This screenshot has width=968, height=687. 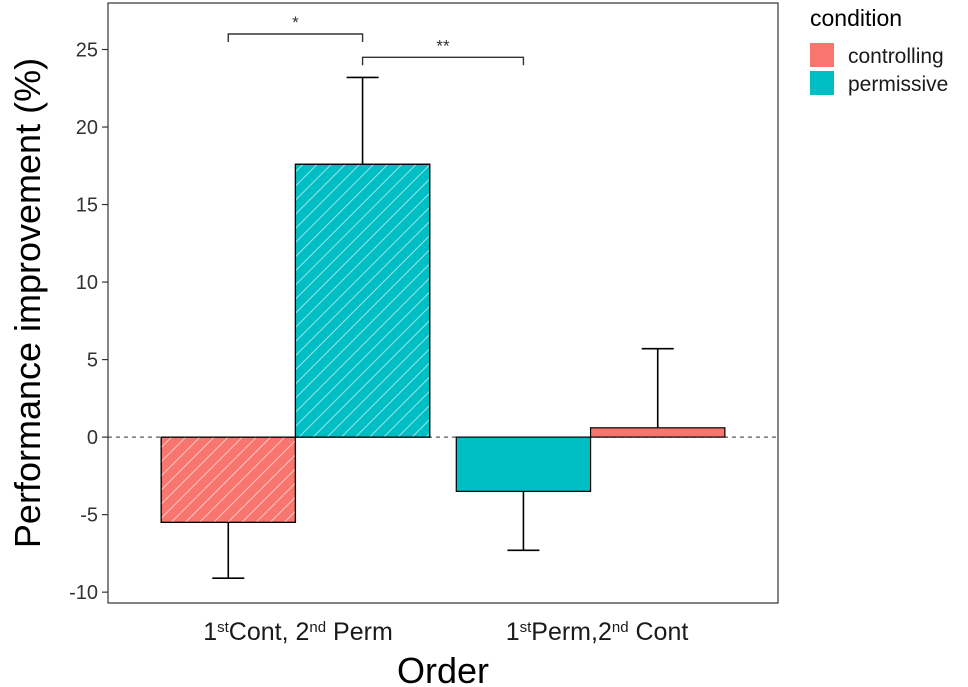 What do you see at coordinates (87, 128) in the screenshot?
I see `y-tick-label: 20` at bounding box center [87, 128].